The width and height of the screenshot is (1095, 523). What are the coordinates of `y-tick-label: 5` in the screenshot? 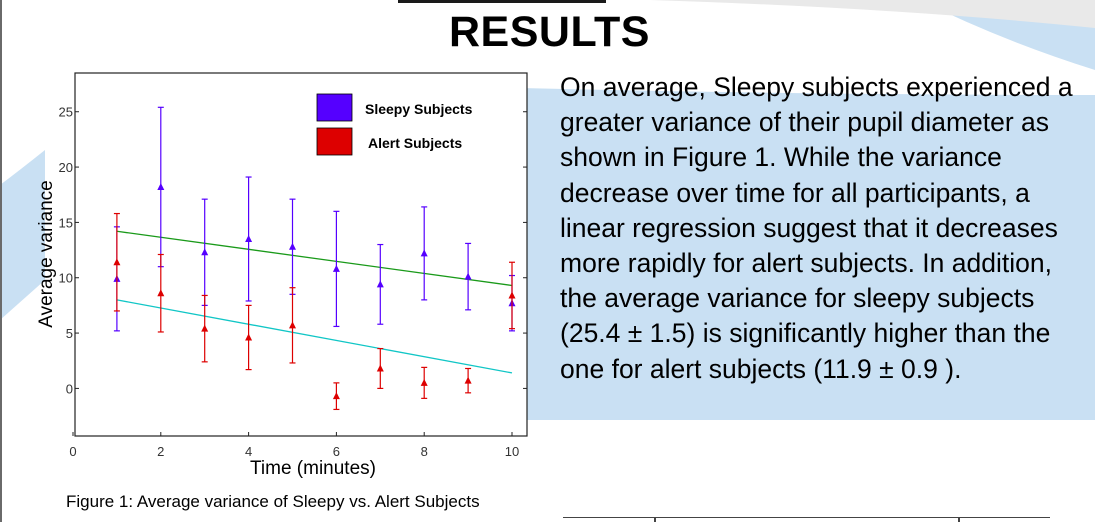 It's located at (69, 333).